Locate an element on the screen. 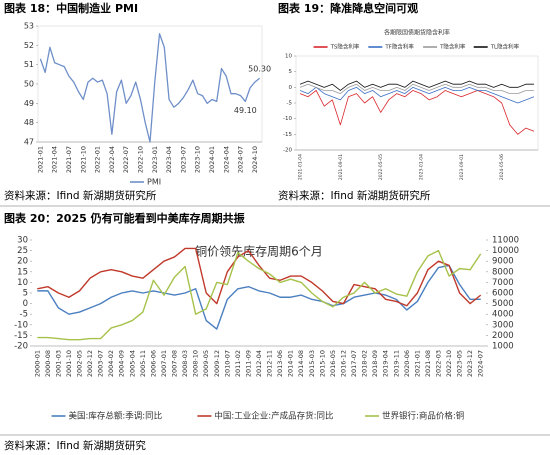 The image size is (550, 455). x-tick-label: 2022-04 is located at coordinates (112, 159).